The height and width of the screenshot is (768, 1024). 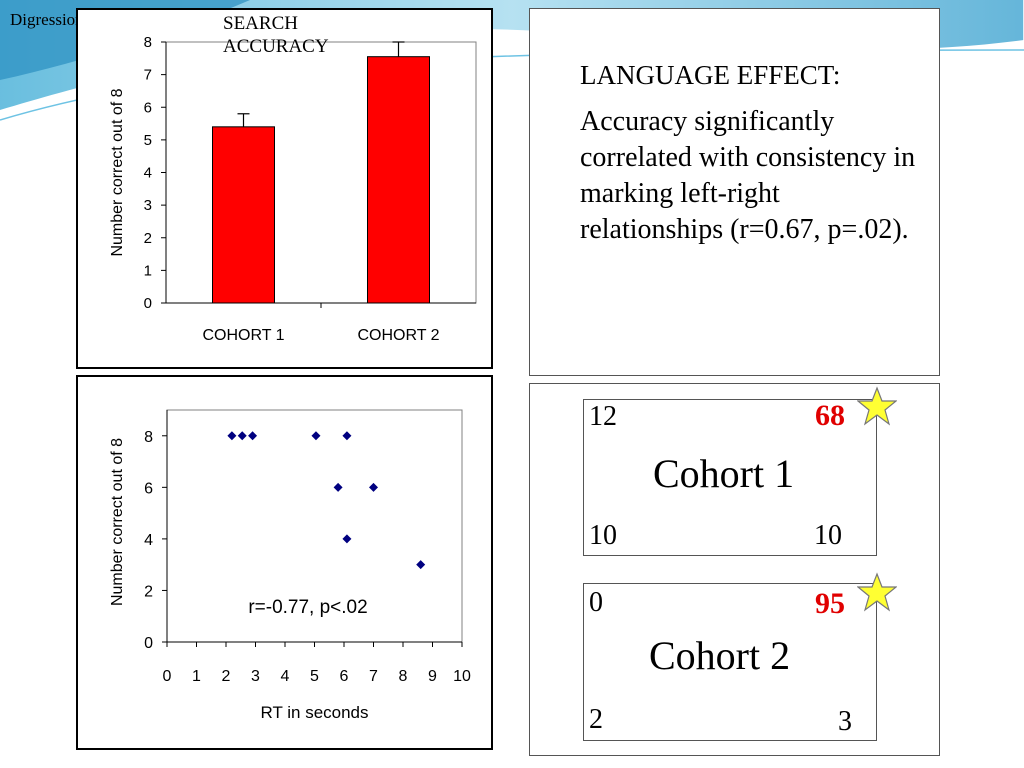 I want to click on x-tick-label: 7, so click(x=373, y=676).